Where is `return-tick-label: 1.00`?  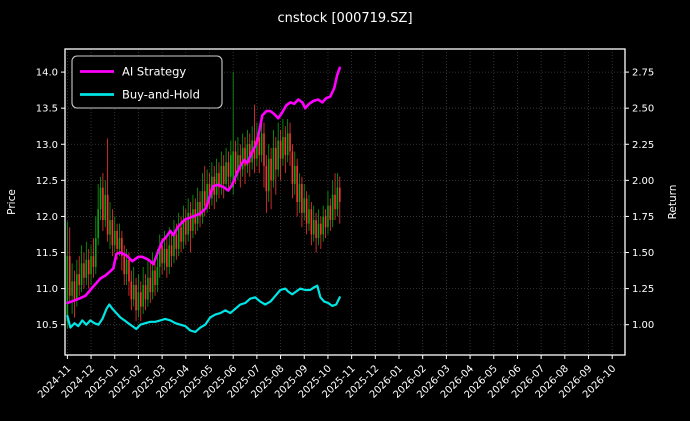
return-tick-label: 1.00 is located at coordinates (643, 325).